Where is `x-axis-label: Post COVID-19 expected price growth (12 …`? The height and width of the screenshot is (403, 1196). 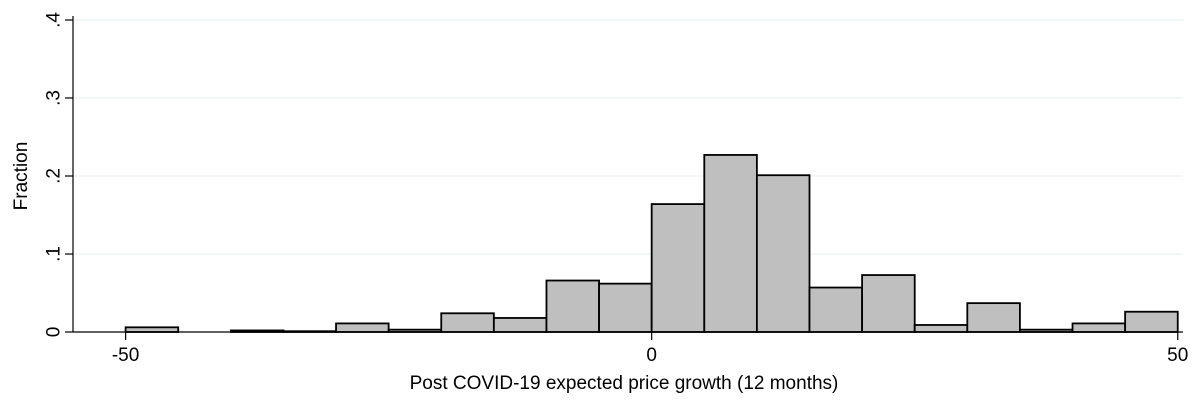
x-axis-label: Post COVID-19 expected price growth (12 … is located at coordinates (624, 383).